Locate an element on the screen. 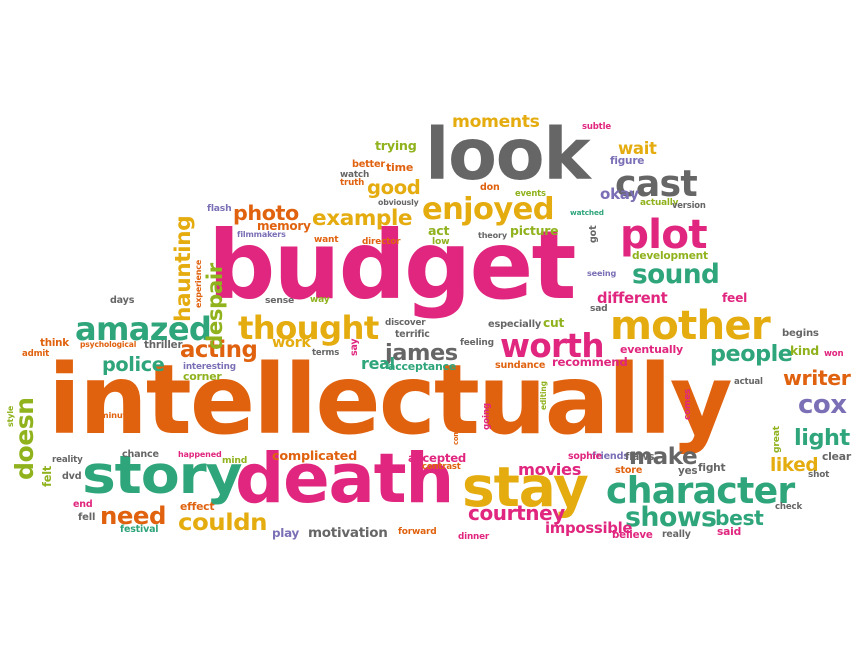  word-happened: happened is located at coordinates (200, 454).